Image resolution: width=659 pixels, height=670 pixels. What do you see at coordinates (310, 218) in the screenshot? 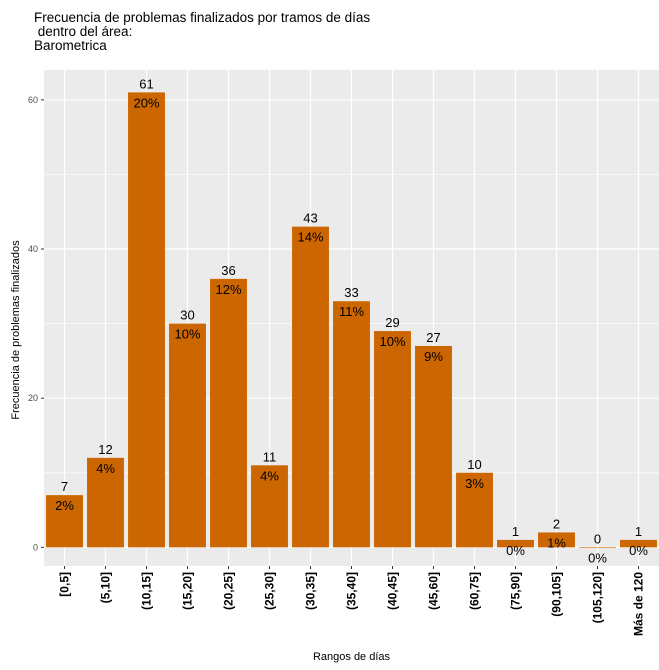
I see `bar-count-label: 43` at bounding box center [310, 218].